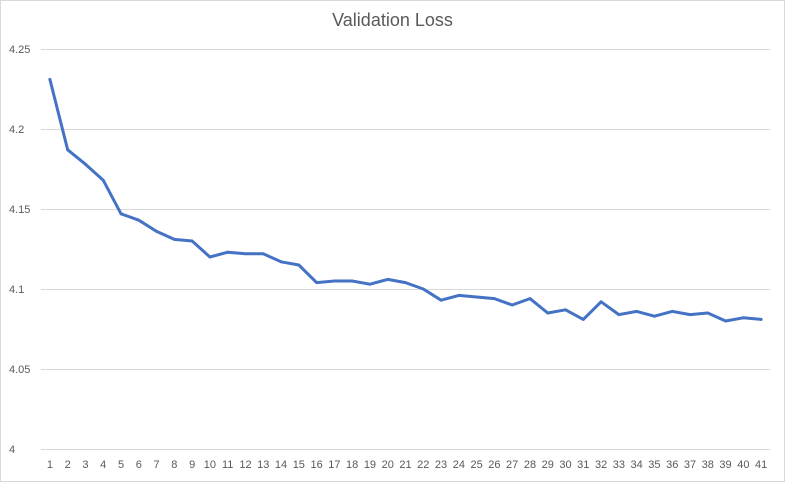 The image size is (785, 482). What do you see at coordinates (50, 465) in the screenshot?
I see `x-tick-label: 1` at bounding box center [50, 465].